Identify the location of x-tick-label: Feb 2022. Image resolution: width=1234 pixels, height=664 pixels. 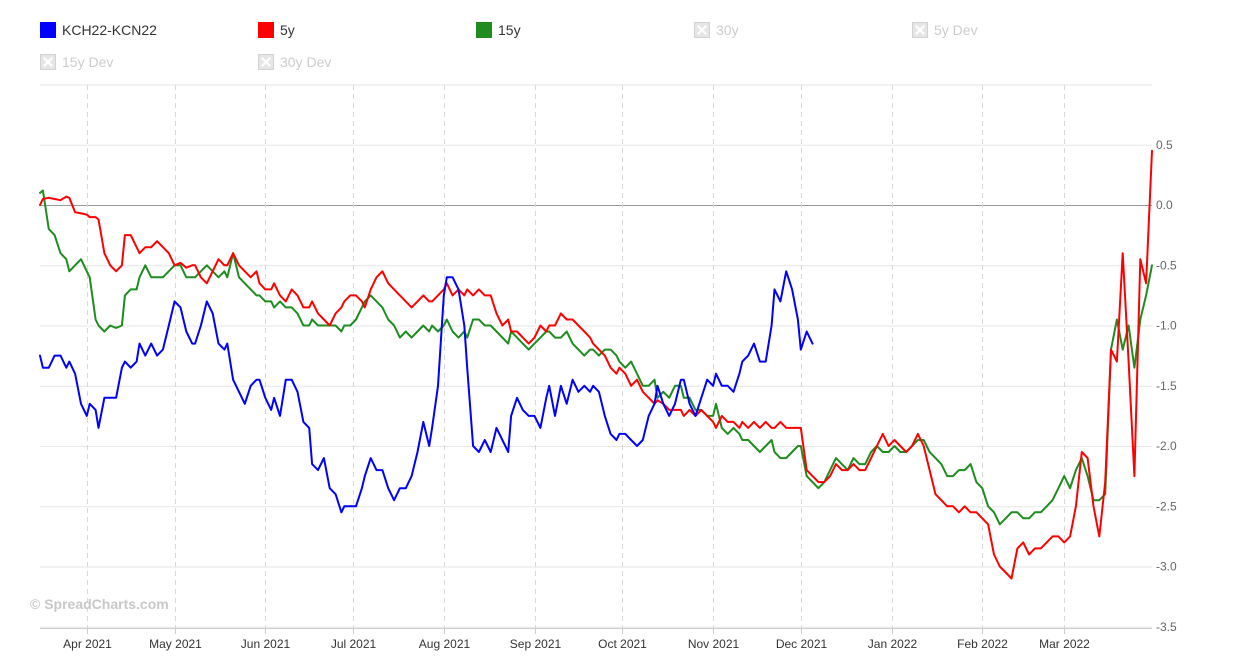
(982, 644).